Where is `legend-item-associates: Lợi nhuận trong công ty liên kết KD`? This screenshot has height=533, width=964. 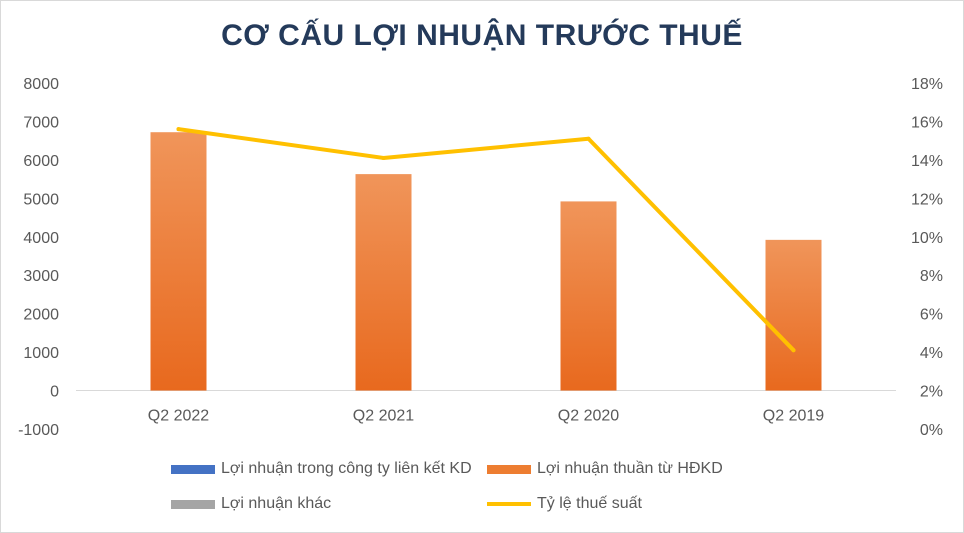
legend-item-associates: Lợi nhuận trong công ty liên kết KD is located at coordinates (321, 469).